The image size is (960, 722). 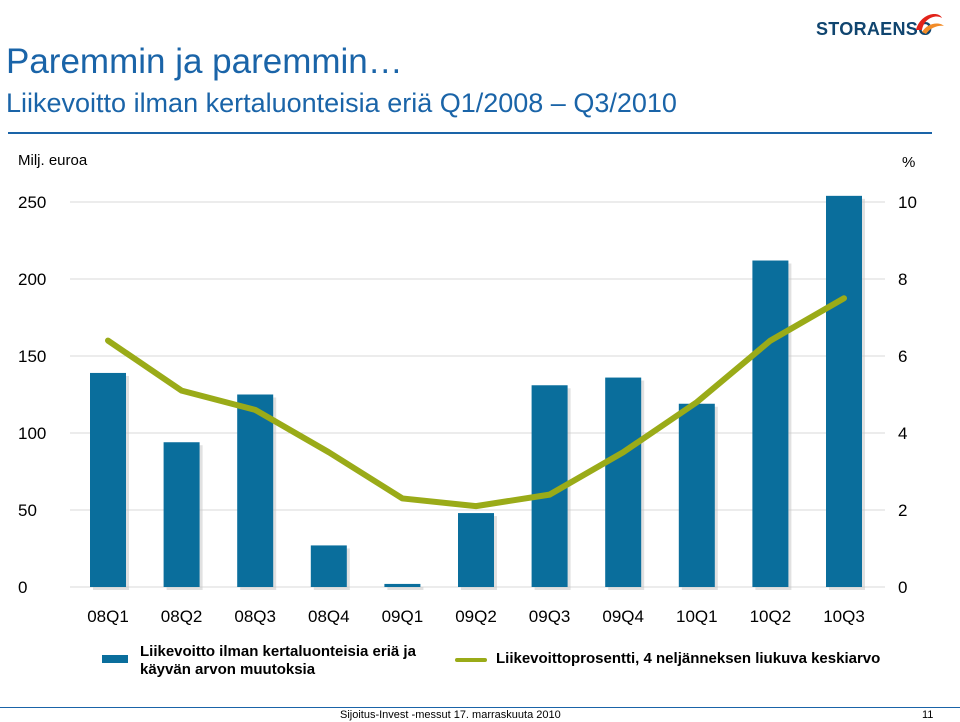 I want to click on y-tick-label: 50, so click(x=27, y=510).